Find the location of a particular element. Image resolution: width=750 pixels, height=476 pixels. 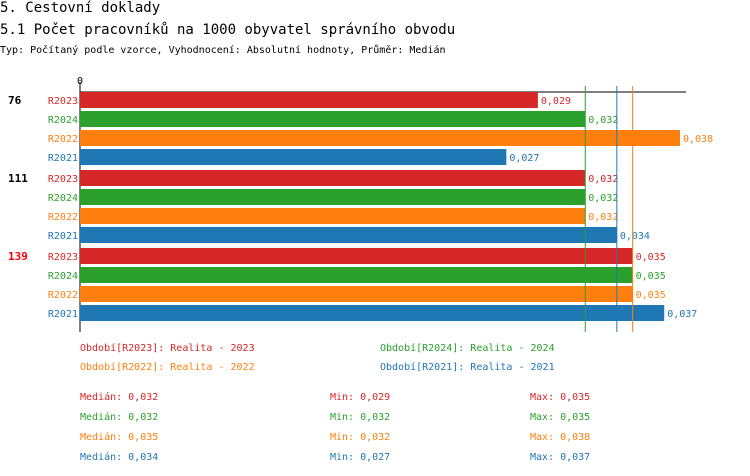

stat-max-r2024: Max: 0,035 is located at coordinates (560, 417).